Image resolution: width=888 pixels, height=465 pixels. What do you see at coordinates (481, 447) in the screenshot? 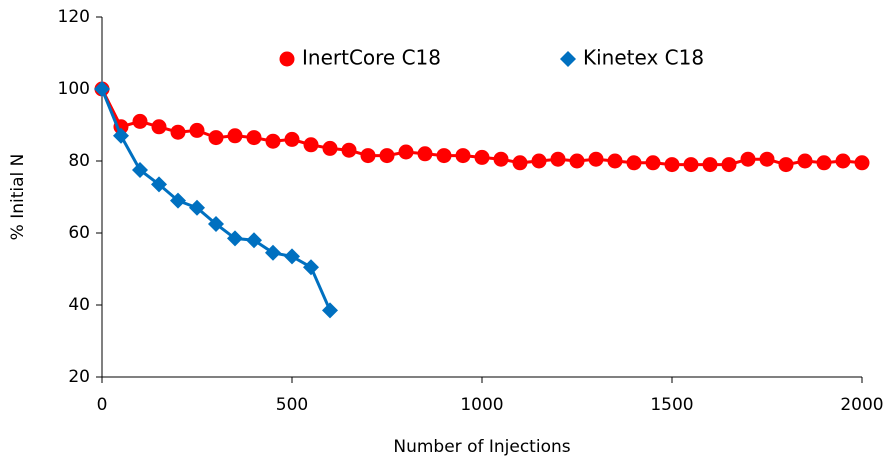
I see `x-axis-label: Number of Injections` at bounding box center [481, 447].